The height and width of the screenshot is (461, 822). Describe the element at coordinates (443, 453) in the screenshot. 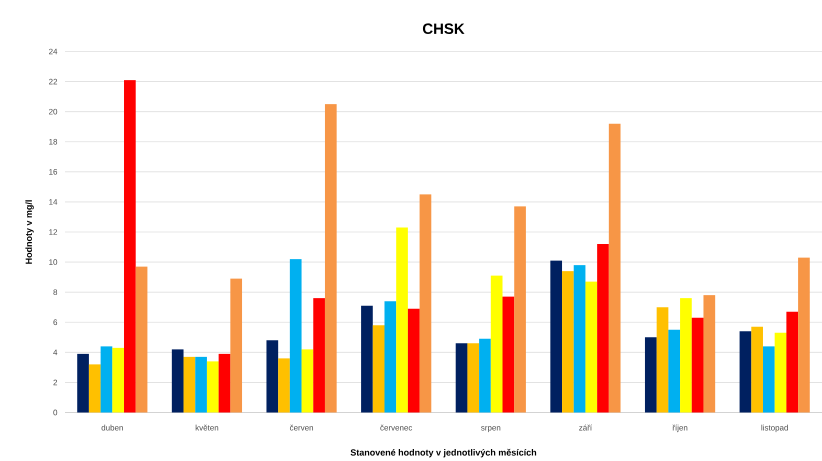

I see `x-axis-title: Stanovené hodnoty v jednotlivých měsících` at that location.